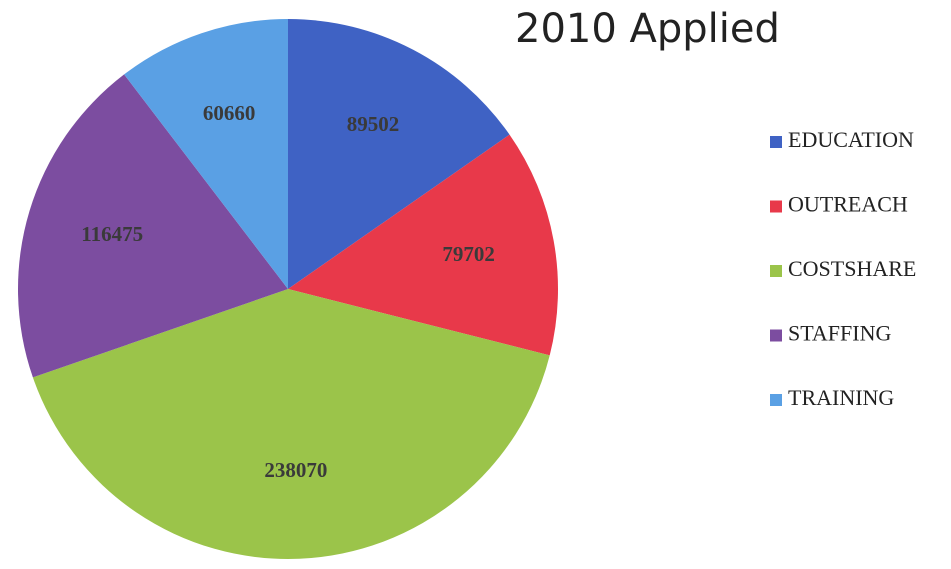 This screenshot has height=569, width=951. What do you see at coordinates (647, 29) in the screenshot?
I see `chart-title: 2010 Applied` at bounding box center [647, 29].